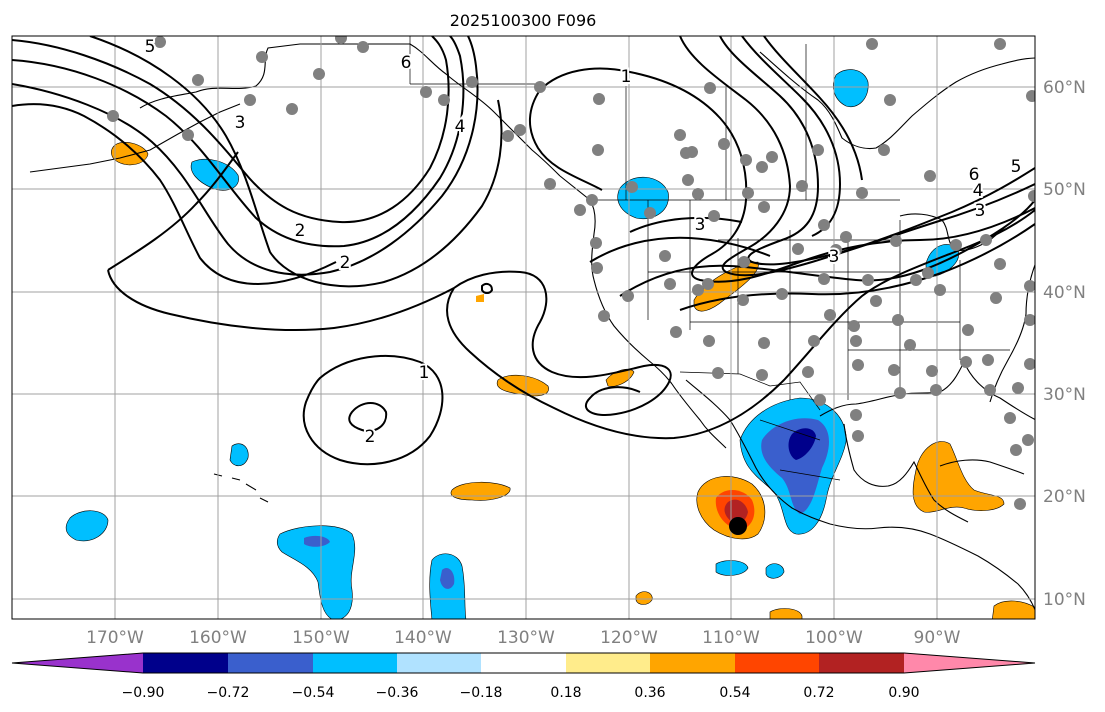 The height and width of the screenshot is (712, 1105). Describe the element at coordinates (851, 88) in the screenshot. I see `negative-anomaly-hudson` at that location.